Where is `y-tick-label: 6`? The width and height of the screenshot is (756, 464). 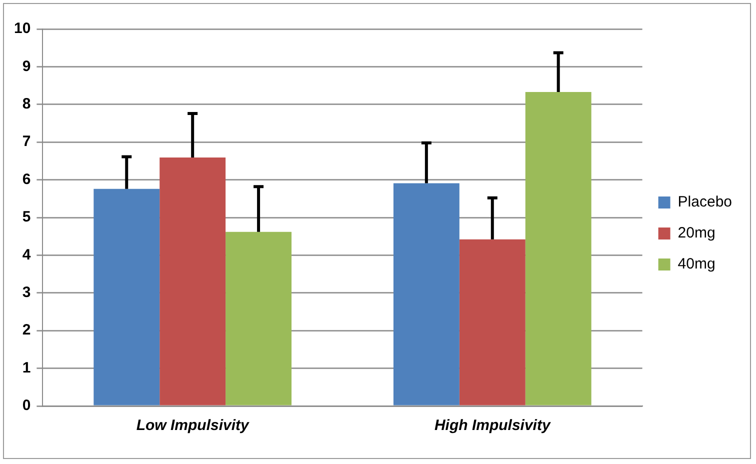
y-tick-label: 6 is located at coordinates (26, 179).